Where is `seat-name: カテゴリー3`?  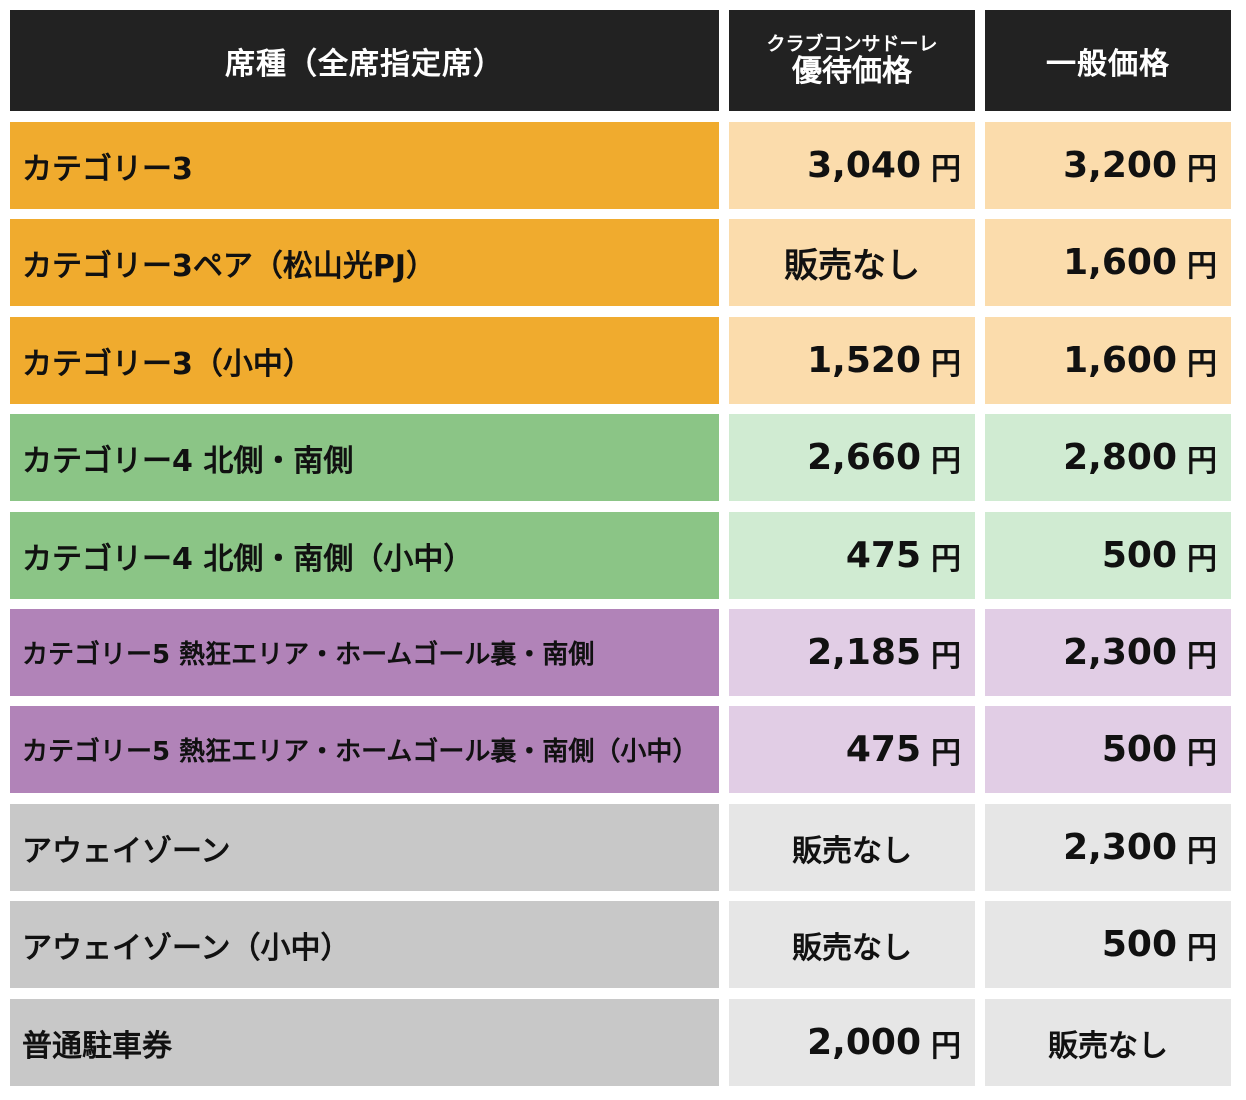 seat-name: カテゴリー3 is located at coordinates (107, 169).